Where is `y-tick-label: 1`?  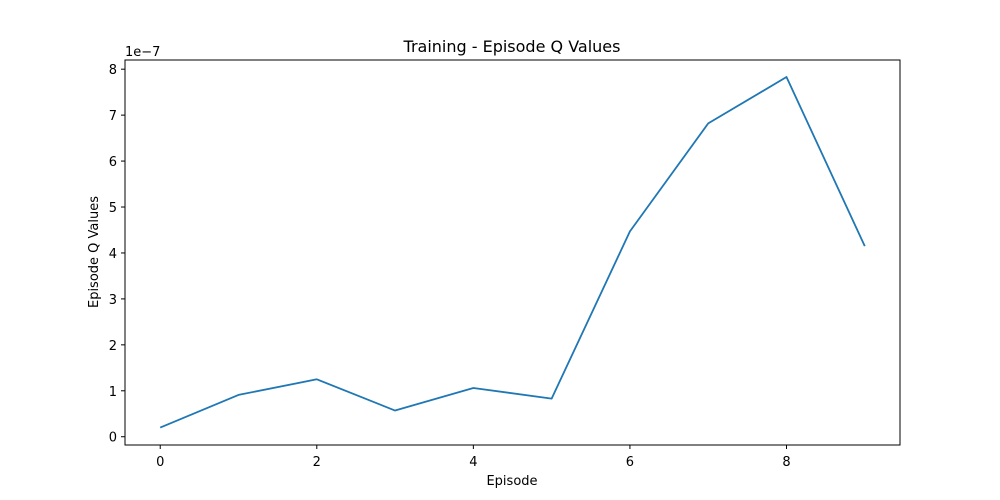
y-tick-label: 1 is located at coordinates (113, 392).